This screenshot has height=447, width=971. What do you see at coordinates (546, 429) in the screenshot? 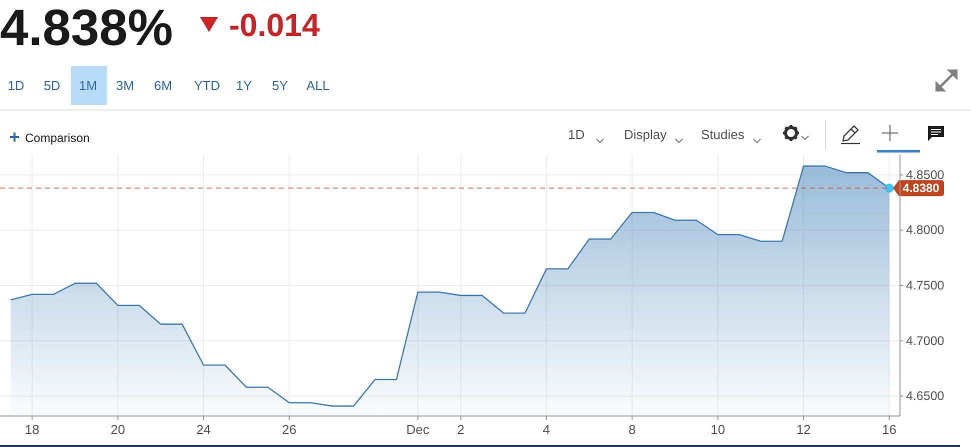
I see `x-tick-label: 4` at bounding box center [546, 429].